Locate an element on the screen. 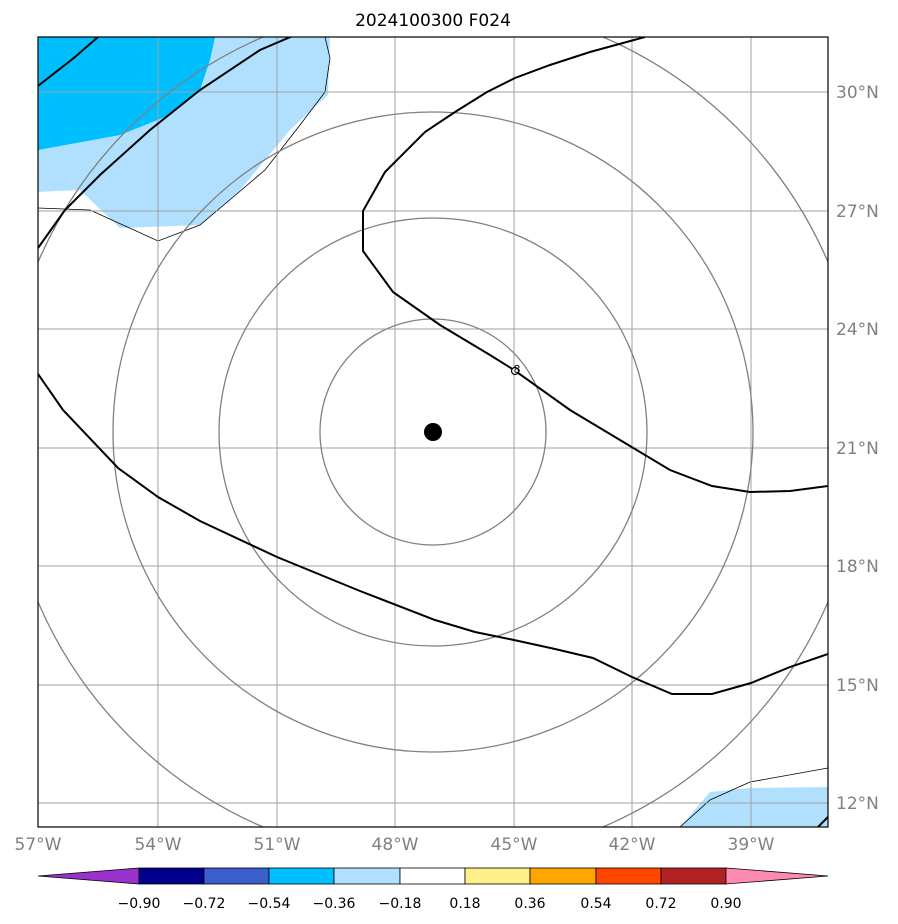 The width and height of the screenshot is (898, 924). colorbar-label: 0.36 is located at coordinates (529, 904).